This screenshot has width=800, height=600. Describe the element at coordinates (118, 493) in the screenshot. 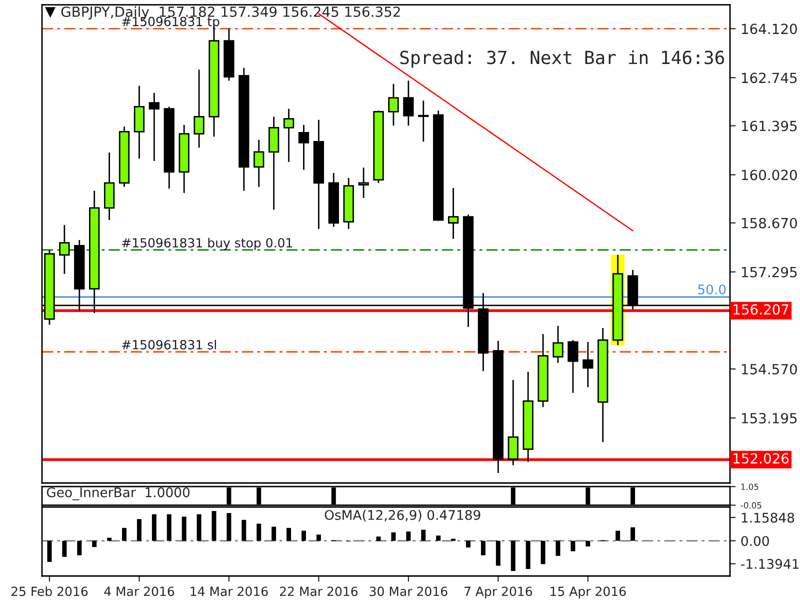

I see `chart-title: Geo_InnerBar 1.0000` at that location.